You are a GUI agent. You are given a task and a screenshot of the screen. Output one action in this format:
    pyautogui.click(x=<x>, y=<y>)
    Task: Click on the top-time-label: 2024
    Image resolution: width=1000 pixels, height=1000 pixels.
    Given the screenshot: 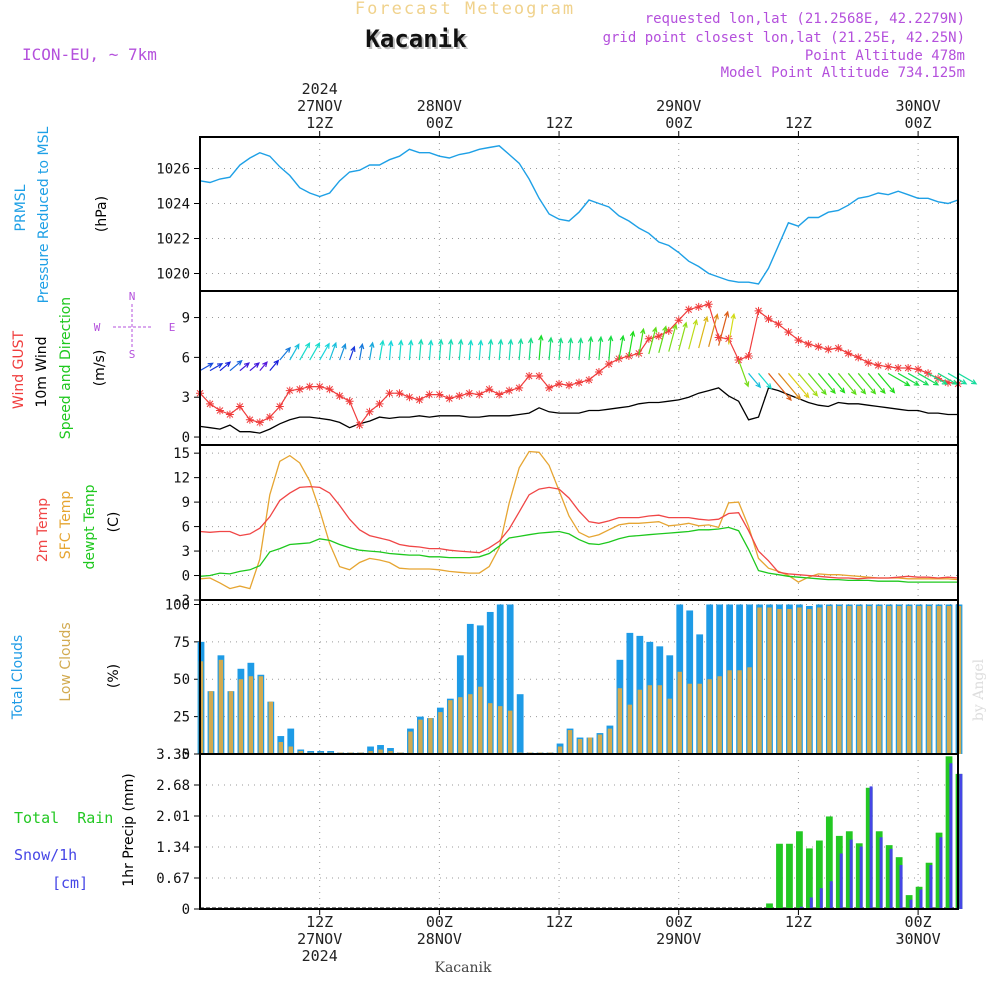 What is the action you would take?
    pyautogui.click(x=320, y=89)
    